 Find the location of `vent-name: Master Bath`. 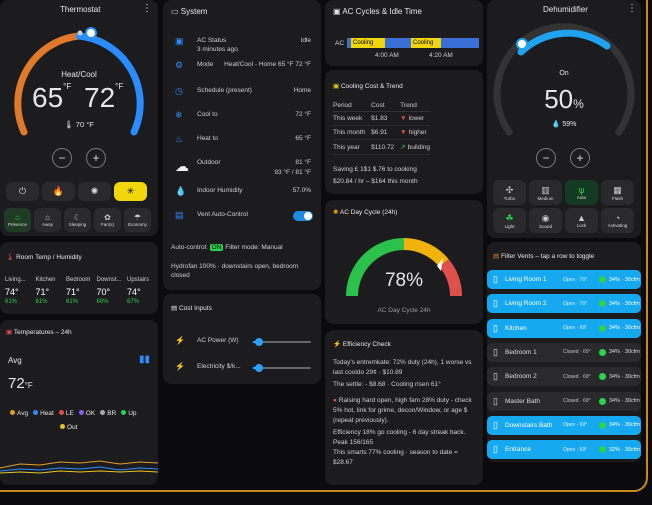

vent-name: Master Bath is located at coordinates (523, 401).